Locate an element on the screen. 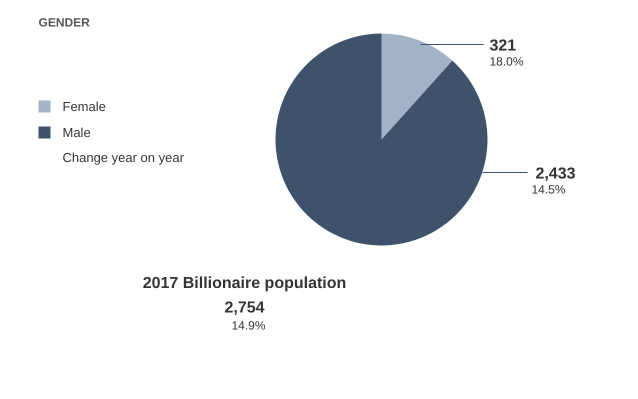 This screenshot has width=638, height=399. text: 18.0% is located at coordinates (507, 61).